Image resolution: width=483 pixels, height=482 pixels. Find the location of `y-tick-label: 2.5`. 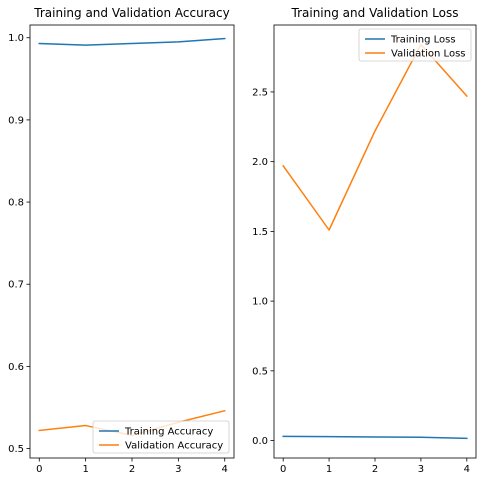

y-tick-label: 2.5 is located at coordinates (260, 92).